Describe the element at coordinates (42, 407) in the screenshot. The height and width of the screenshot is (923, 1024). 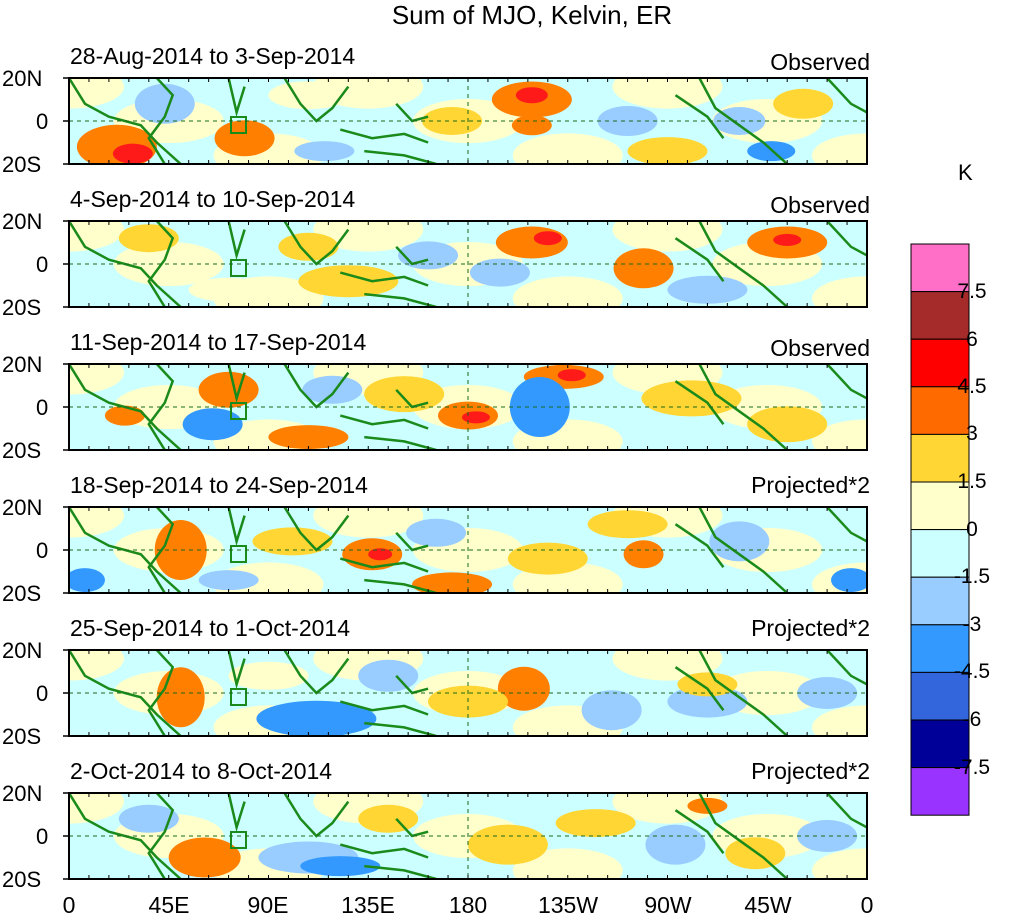
I see `lat-0-p3: 0` at that location.